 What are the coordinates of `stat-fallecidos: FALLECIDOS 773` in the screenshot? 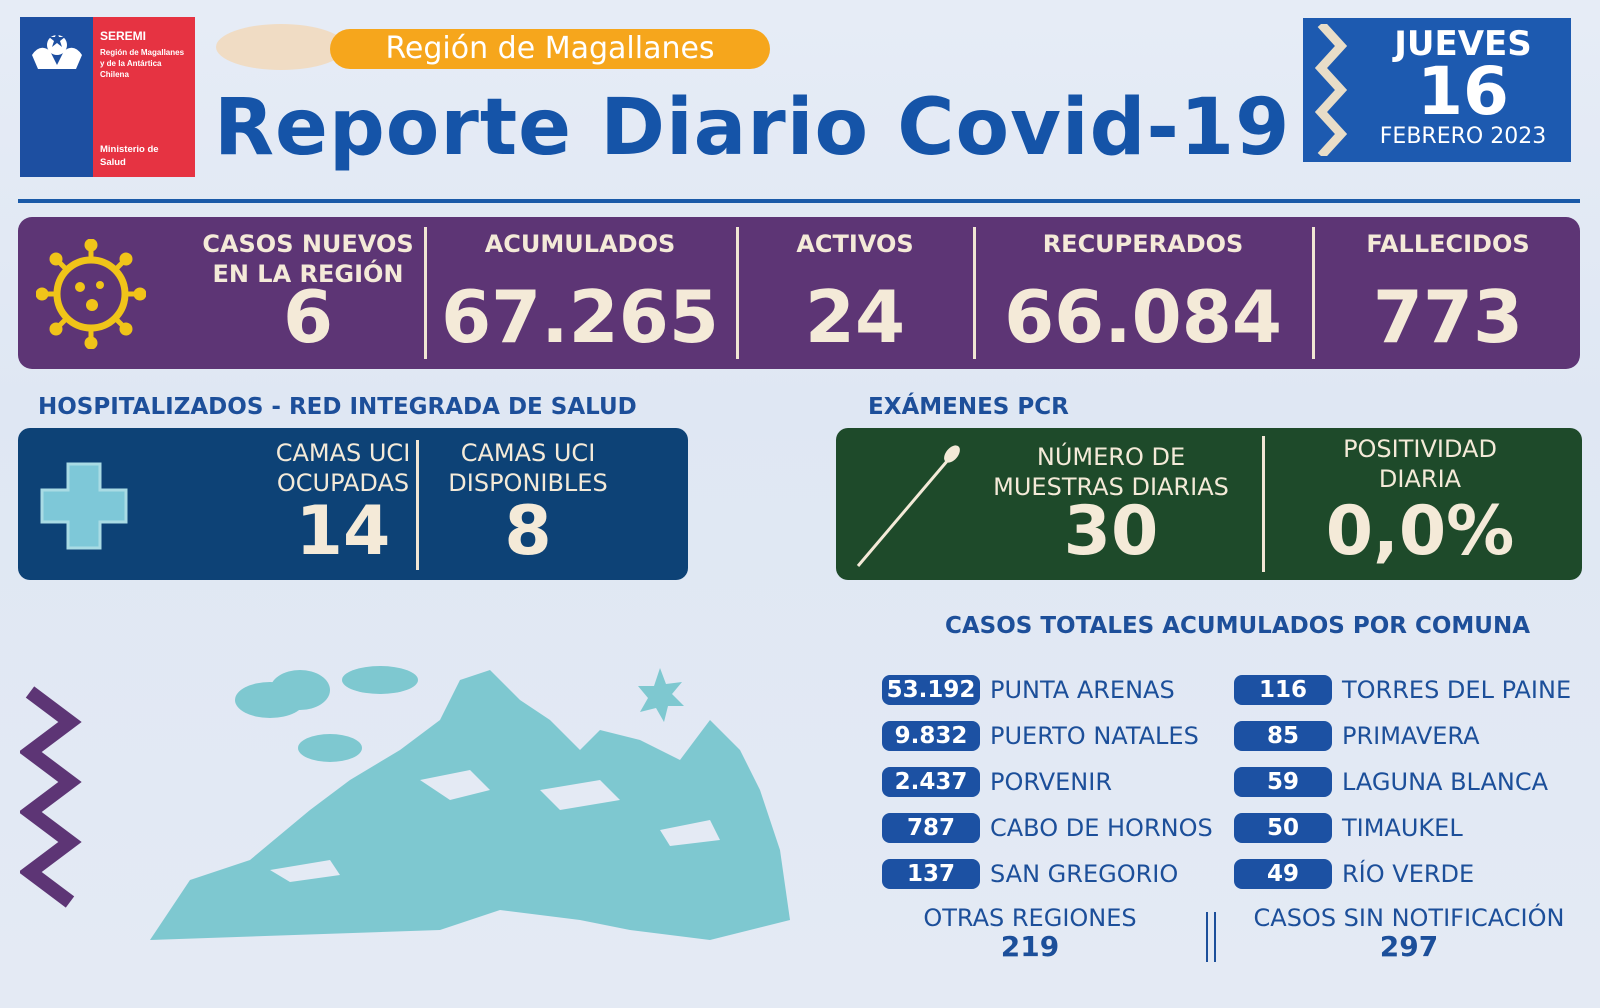 It's located at (1448, 293).